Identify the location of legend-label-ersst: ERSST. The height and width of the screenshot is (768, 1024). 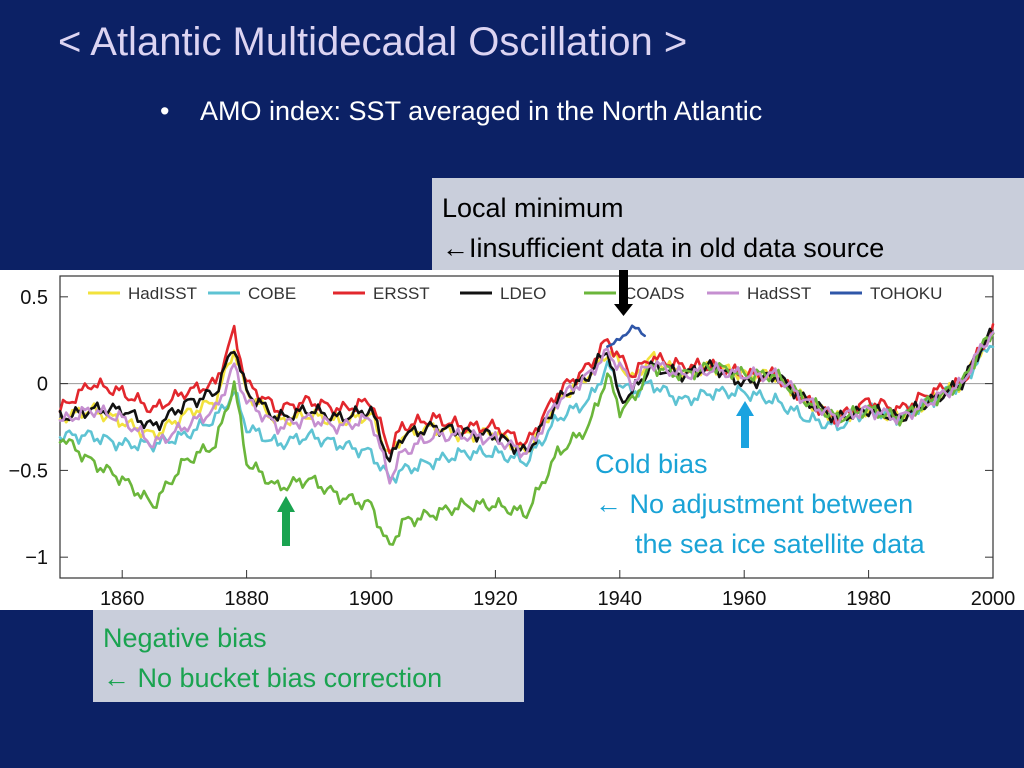
(401, 293).